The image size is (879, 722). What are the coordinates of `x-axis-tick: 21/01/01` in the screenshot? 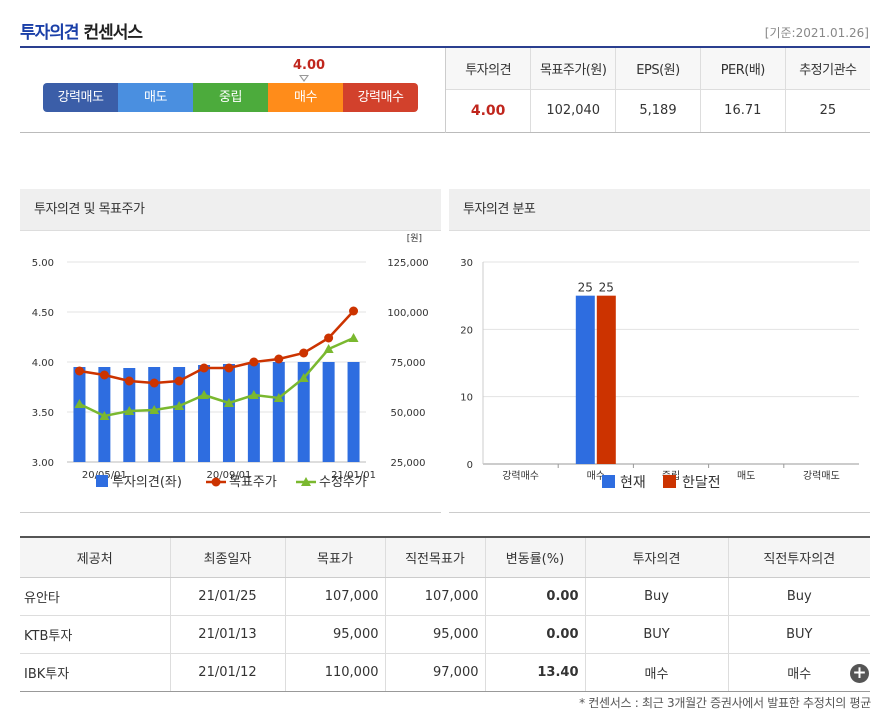 It's located at (353, 475).